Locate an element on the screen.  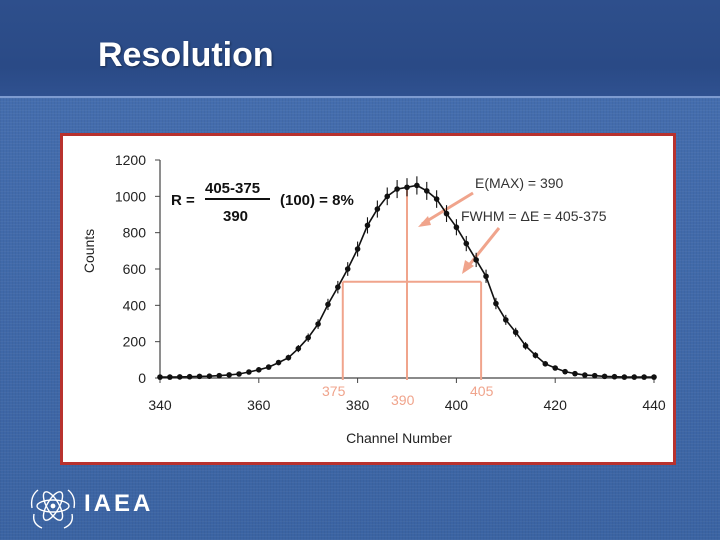
emax-label: E(MAX) = 390 is located at coordinates (519, 183).